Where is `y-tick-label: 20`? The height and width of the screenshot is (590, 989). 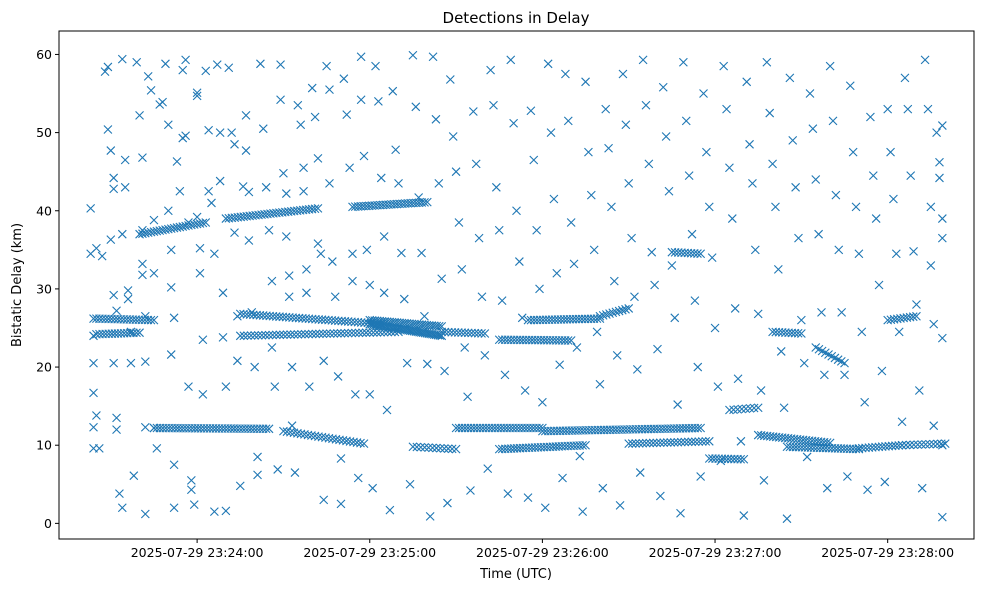
y-tick-label: 20 is located at coordinates (44, 367).